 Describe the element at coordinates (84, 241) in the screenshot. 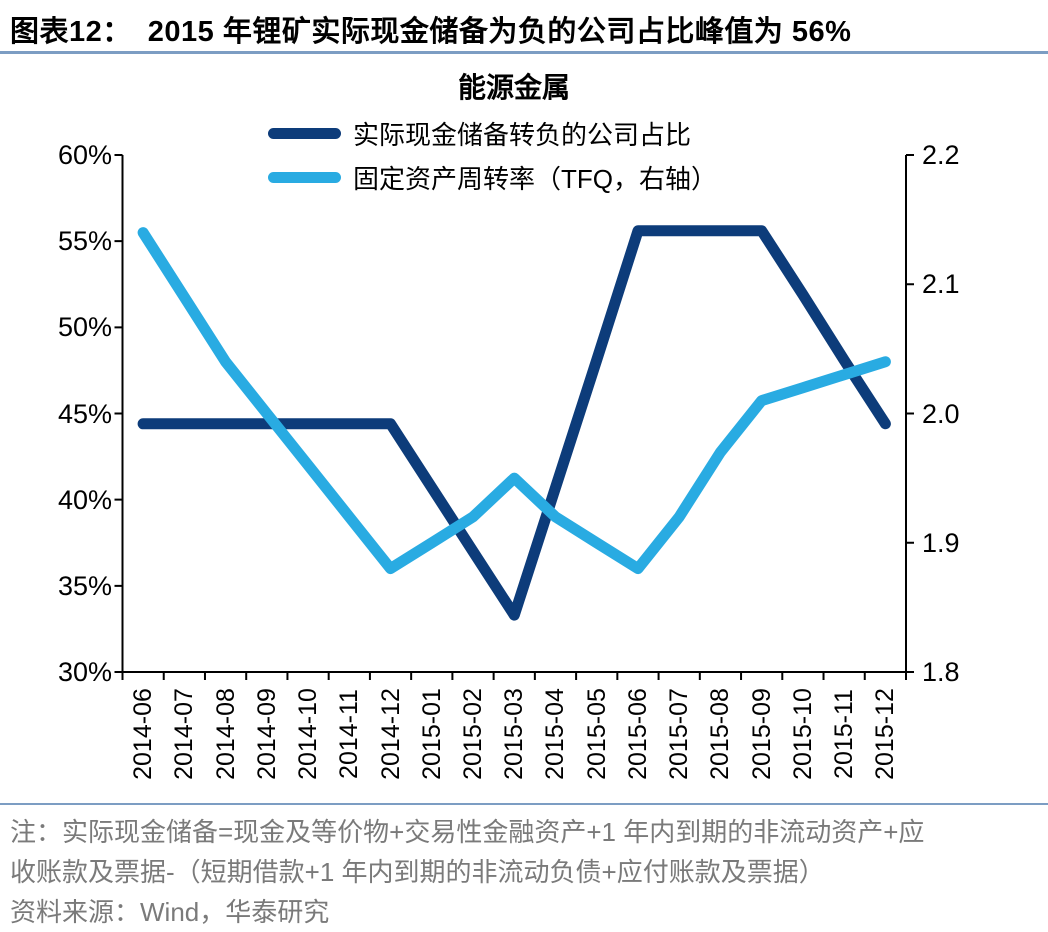

I see `y-axis-label-left: 55%` at that location.